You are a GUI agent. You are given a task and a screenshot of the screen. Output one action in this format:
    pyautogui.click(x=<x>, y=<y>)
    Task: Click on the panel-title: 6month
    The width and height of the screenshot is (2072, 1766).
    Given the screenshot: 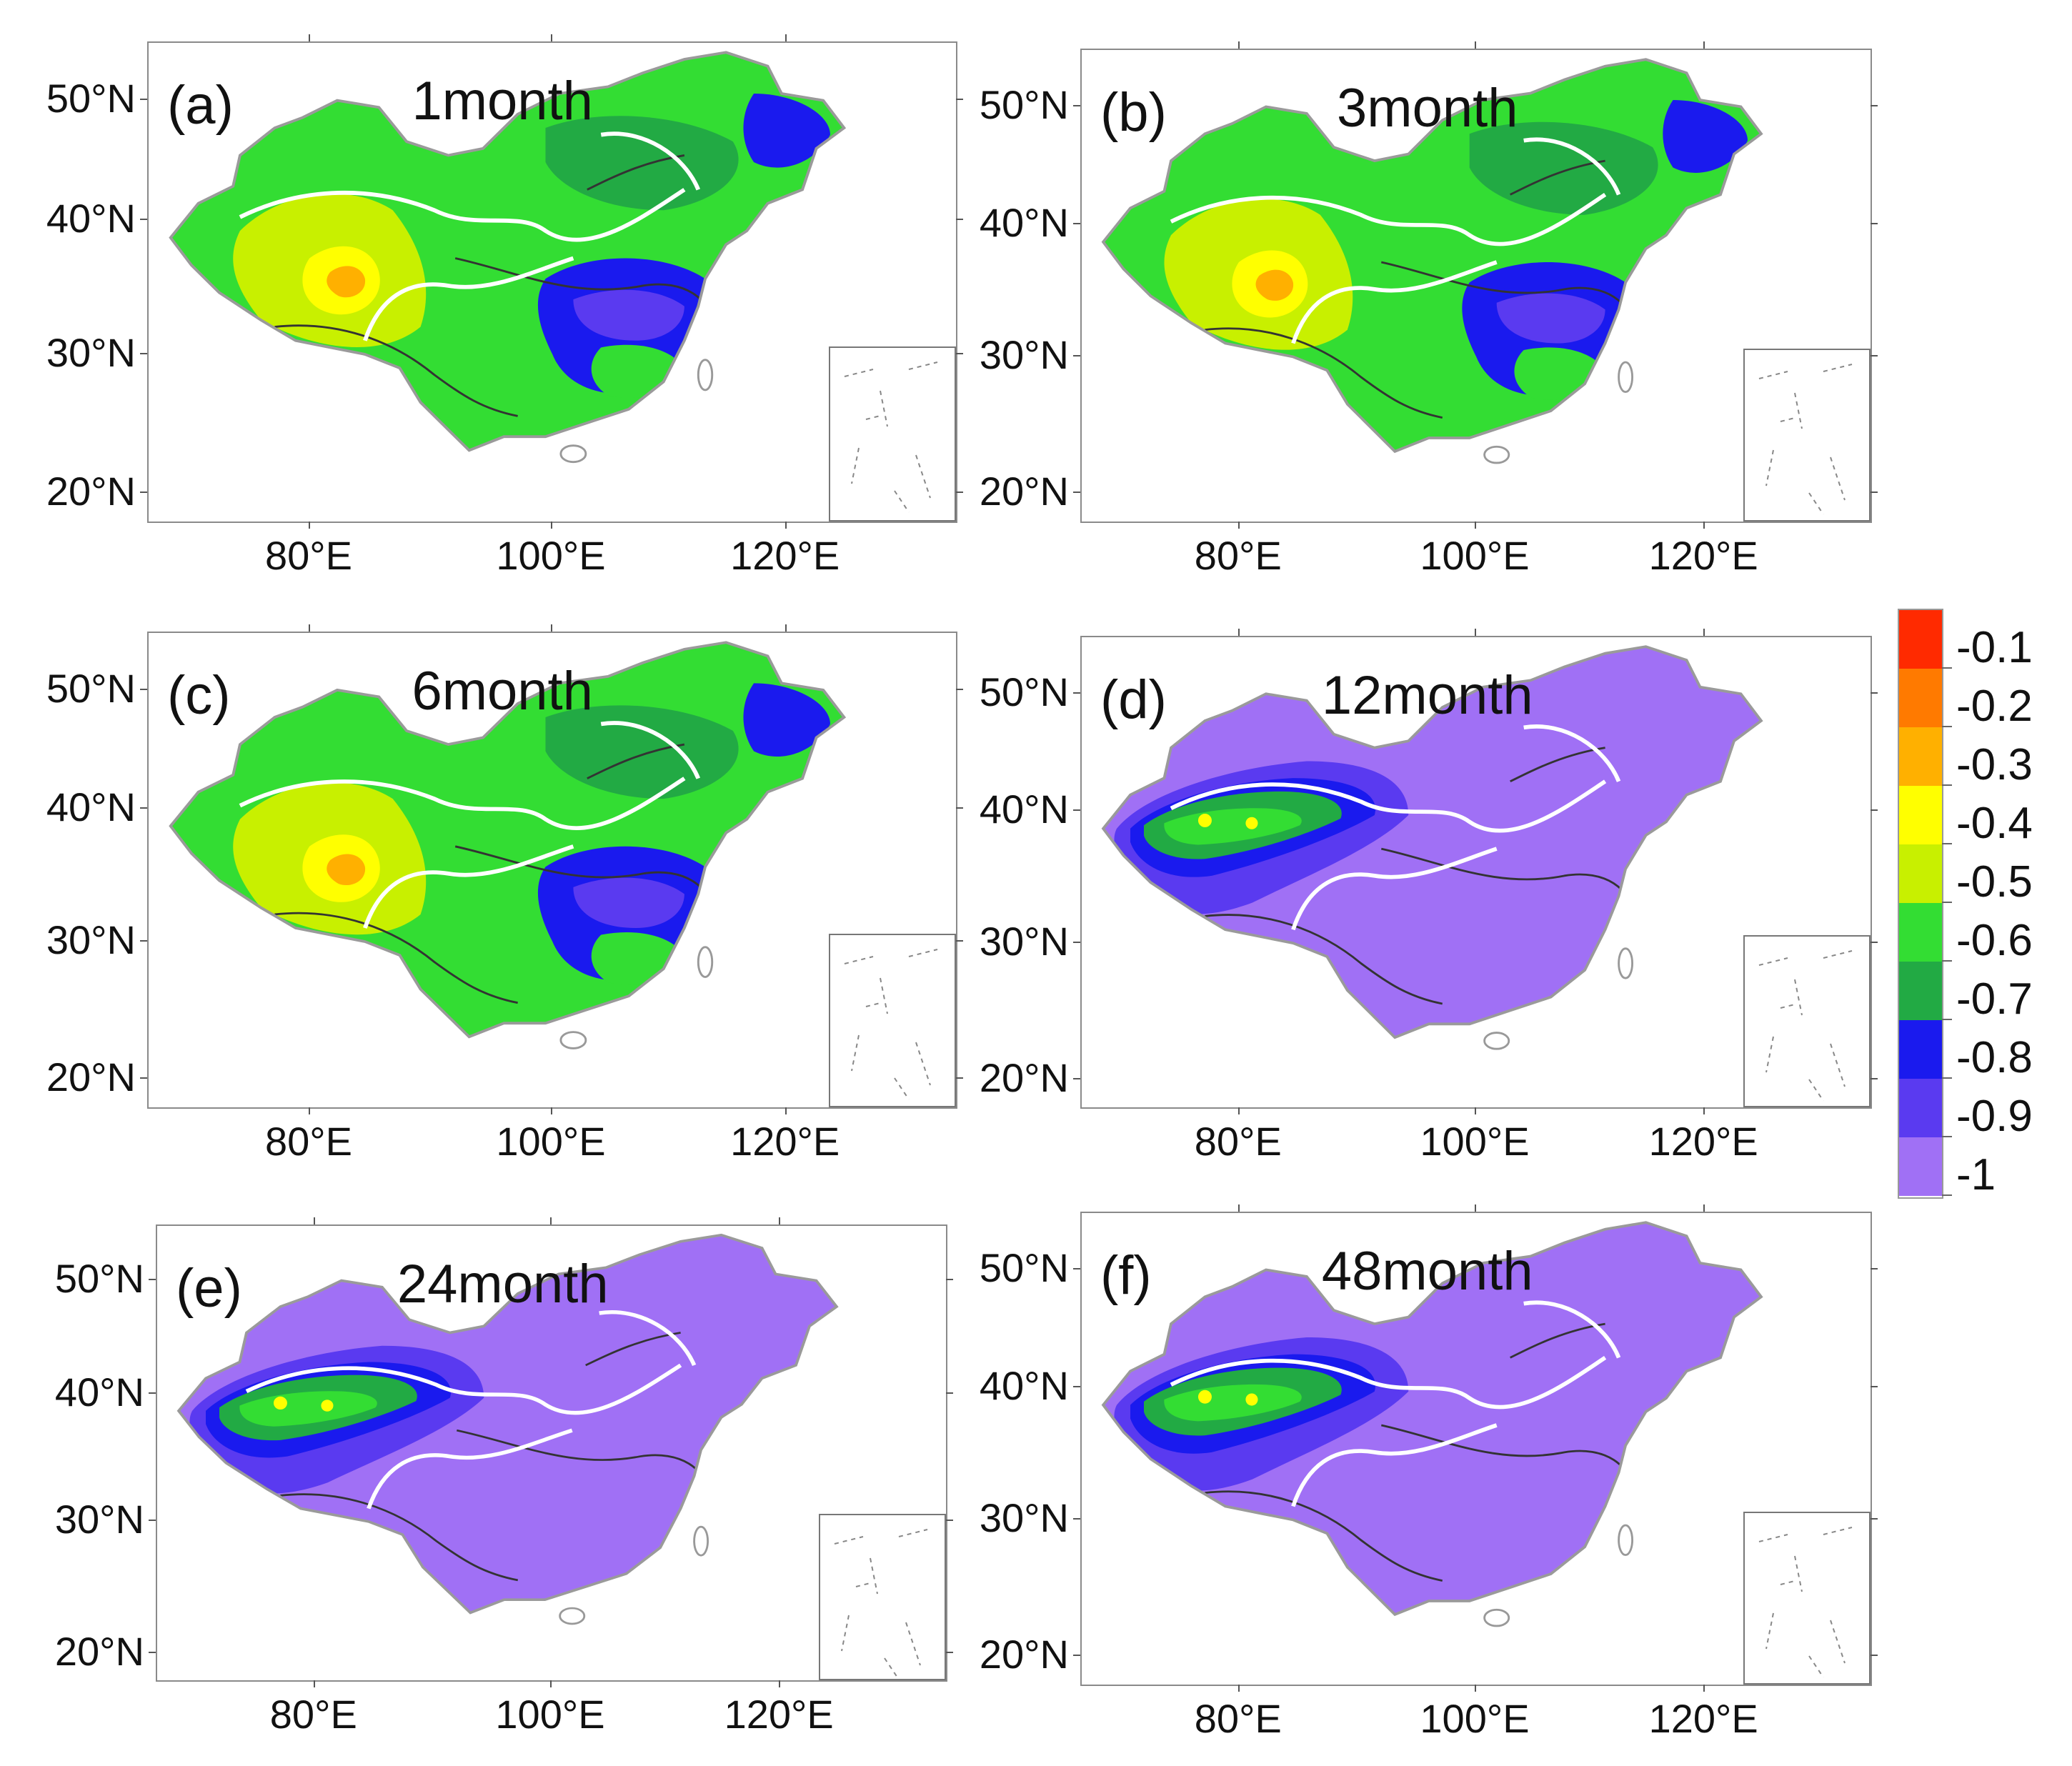 What is the action you would take?
    pyautogui.click(x=502, y=691)
    